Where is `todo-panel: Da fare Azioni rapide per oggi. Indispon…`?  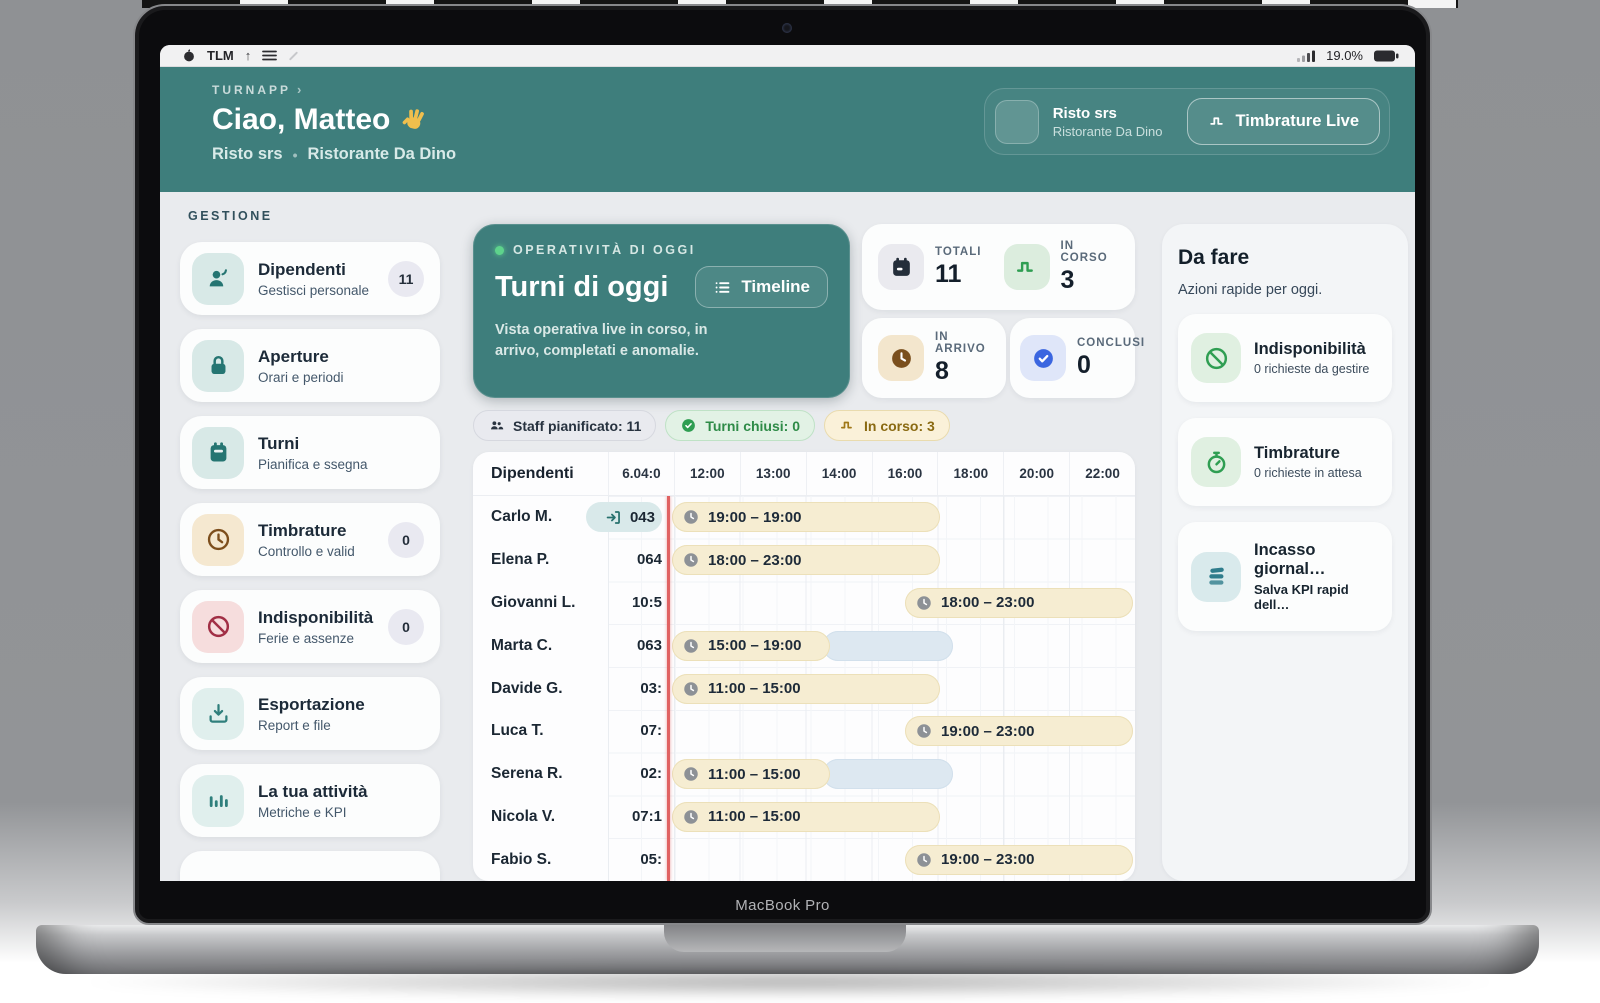 todo-panel: Da fare Azioni rapide per oggi. Indispon… is located at coordinates (1285, 552).